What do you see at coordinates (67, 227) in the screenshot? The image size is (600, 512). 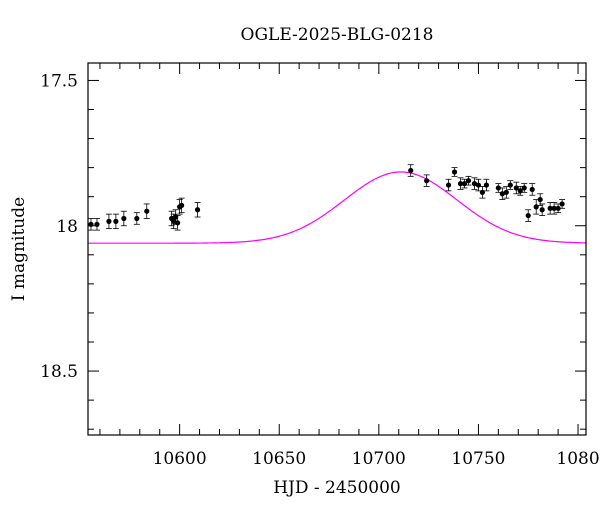 I see `y-tick-label: 18` at bounding box center [67, 227].